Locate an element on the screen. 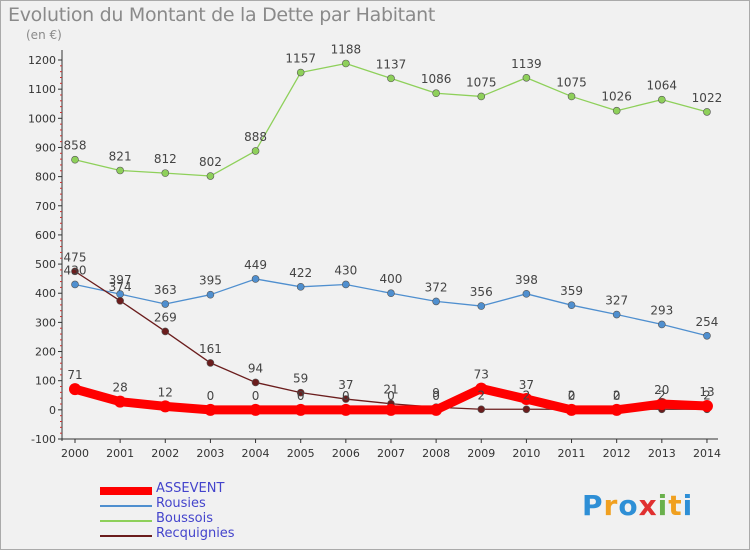 The height and width of the screenshot is (550, 750). x-tick-label: 2013 is located at coordinates (662, 453).